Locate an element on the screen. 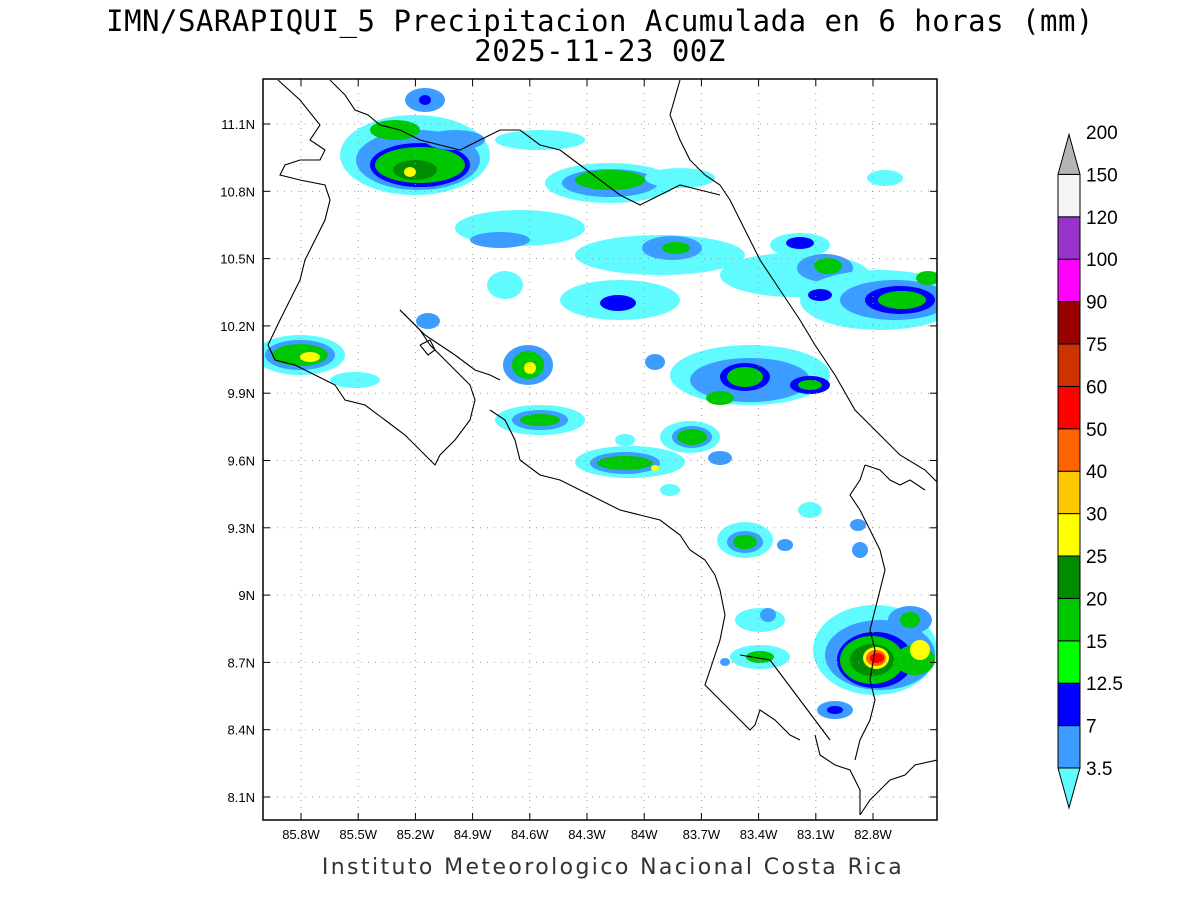  map-date: 2025-11-23 00Z is located at coordinates (600, 51).